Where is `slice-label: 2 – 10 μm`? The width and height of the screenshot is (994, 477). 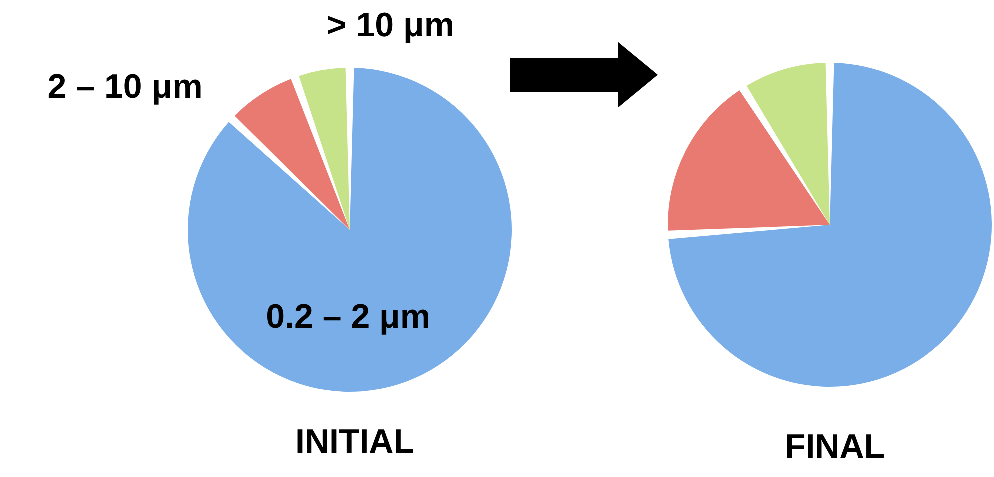 slice-label: 2 – 10 μm is located at coordinates (125, 87).